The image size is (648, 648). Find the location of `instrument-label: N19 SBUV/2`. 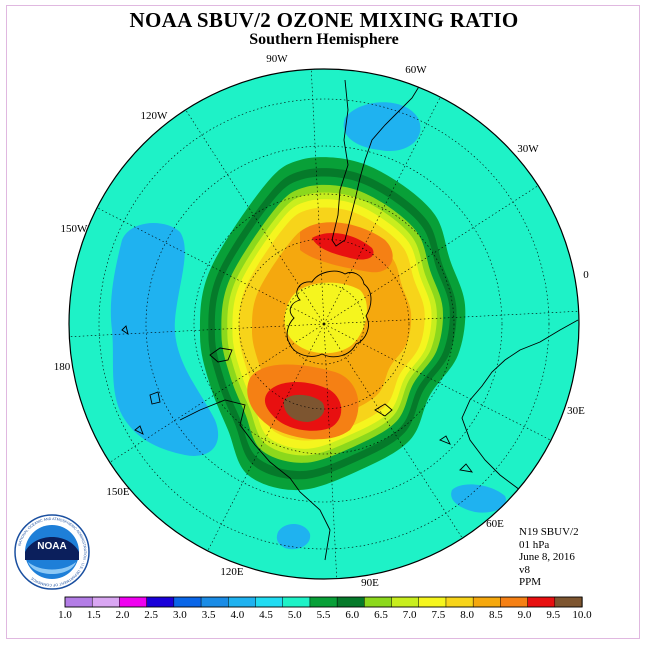

instrument-label: N19 SBUV/2 is located at coordinates (549, 532).